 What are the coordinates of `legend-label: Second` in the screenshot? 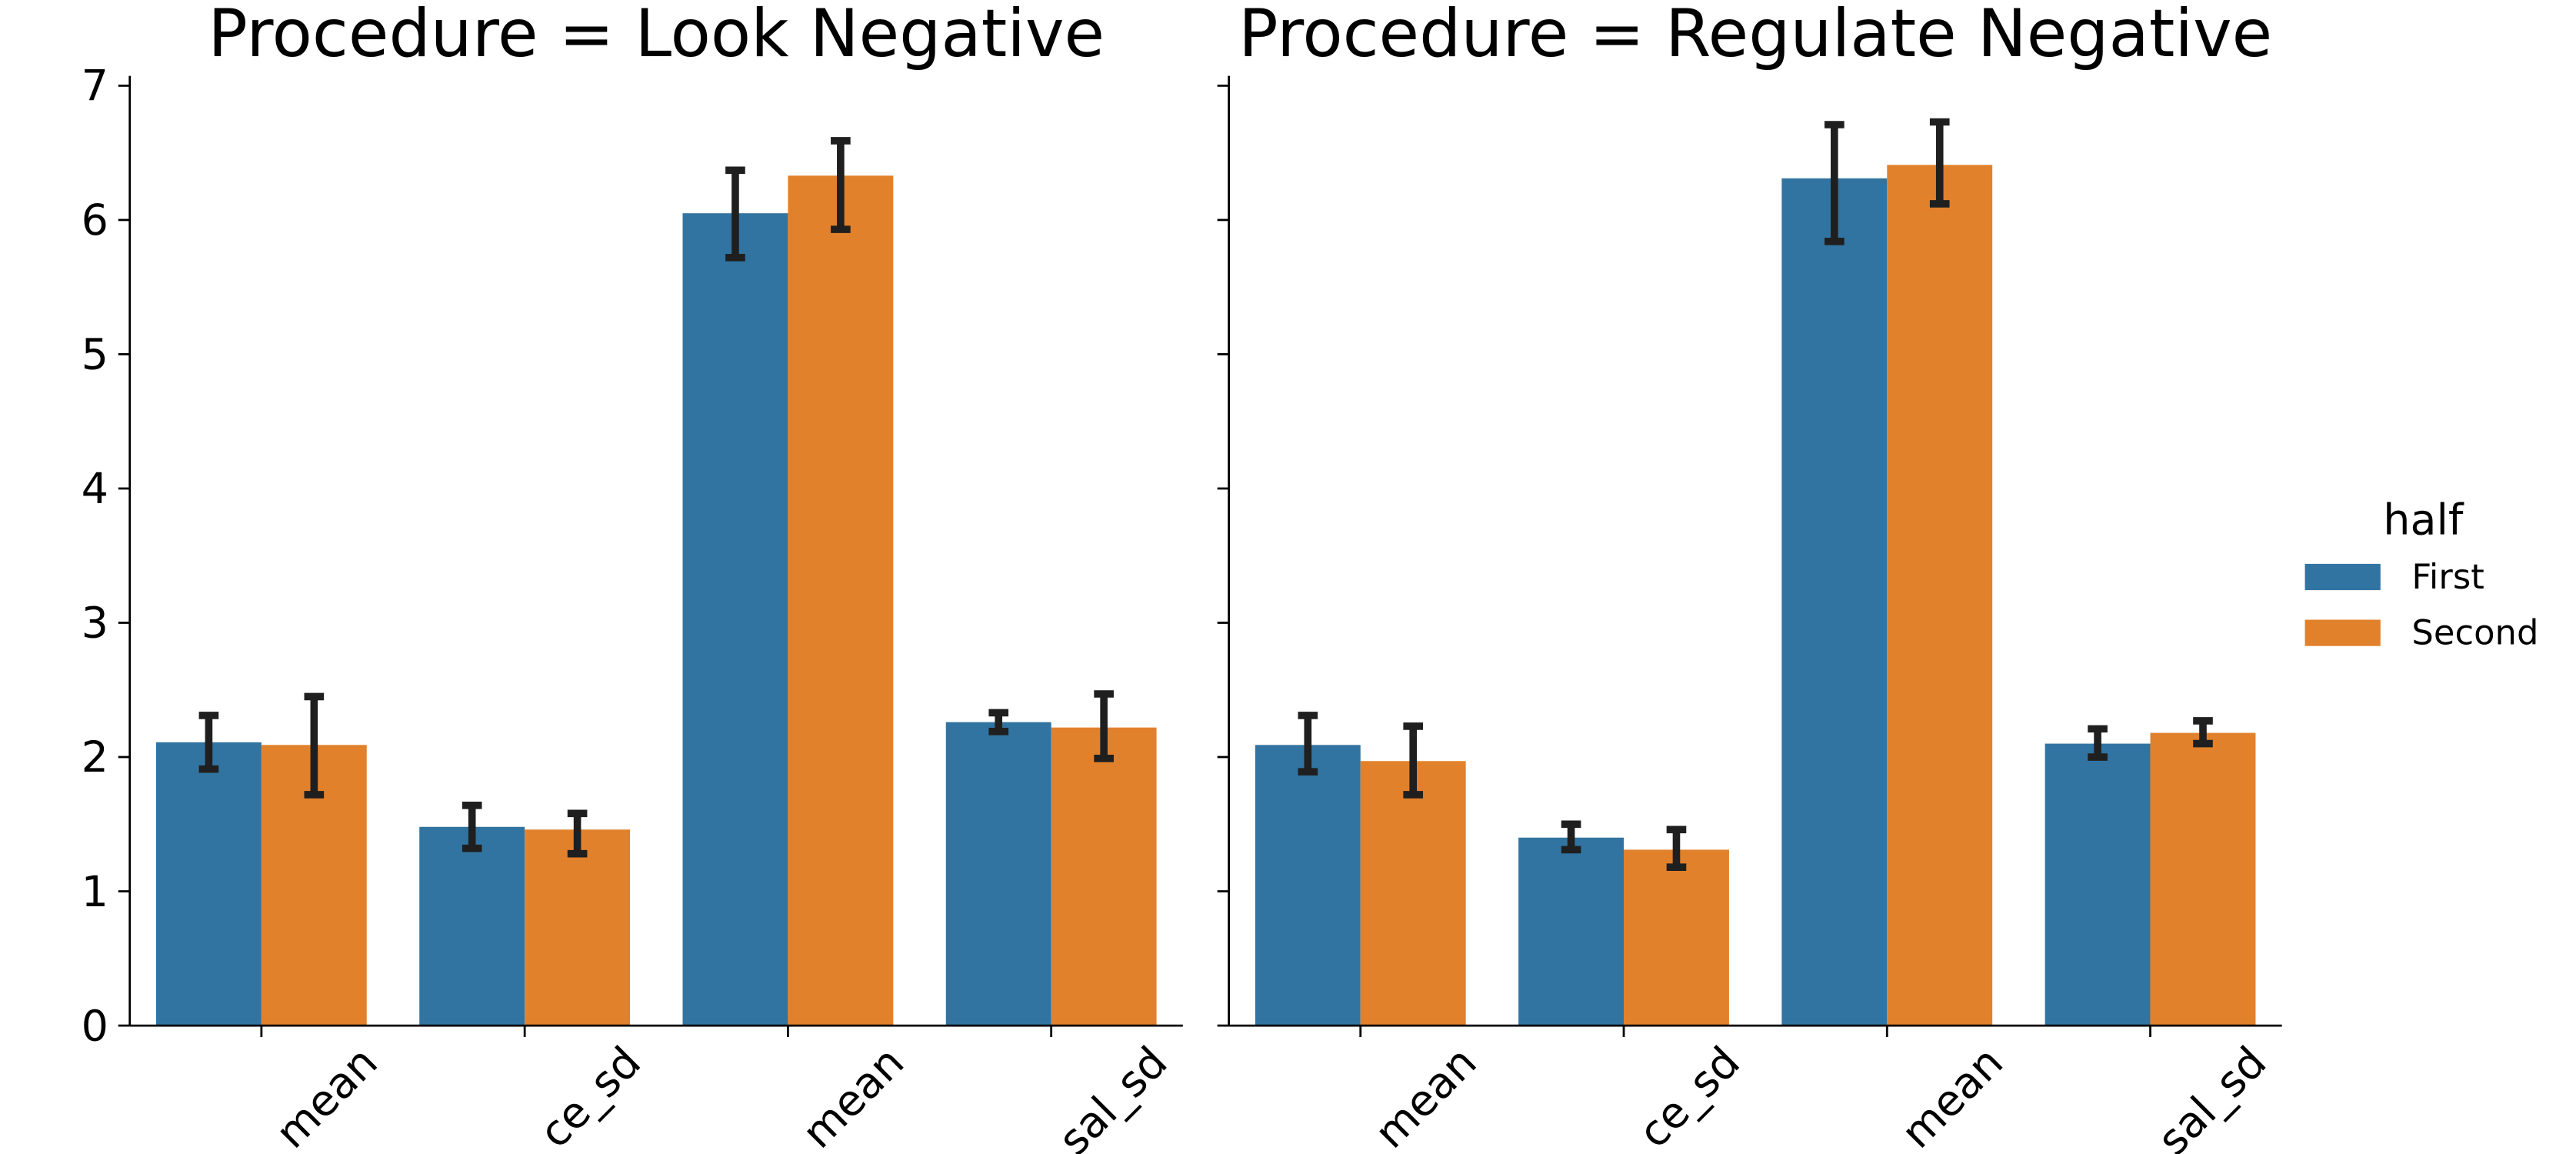 It's located at (2474, 632).